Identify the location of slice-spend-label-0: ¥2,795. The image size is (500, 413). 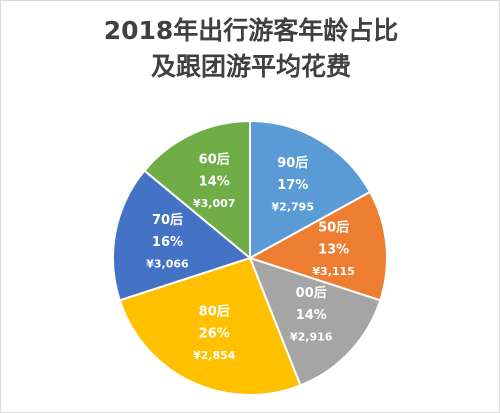
(293, 207).